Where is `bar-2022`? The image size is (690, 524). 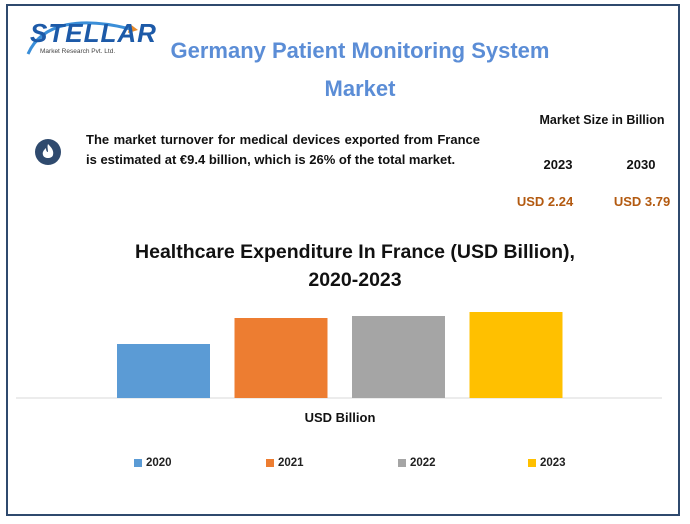
bar-2022 is located at coordinates (398, 357).